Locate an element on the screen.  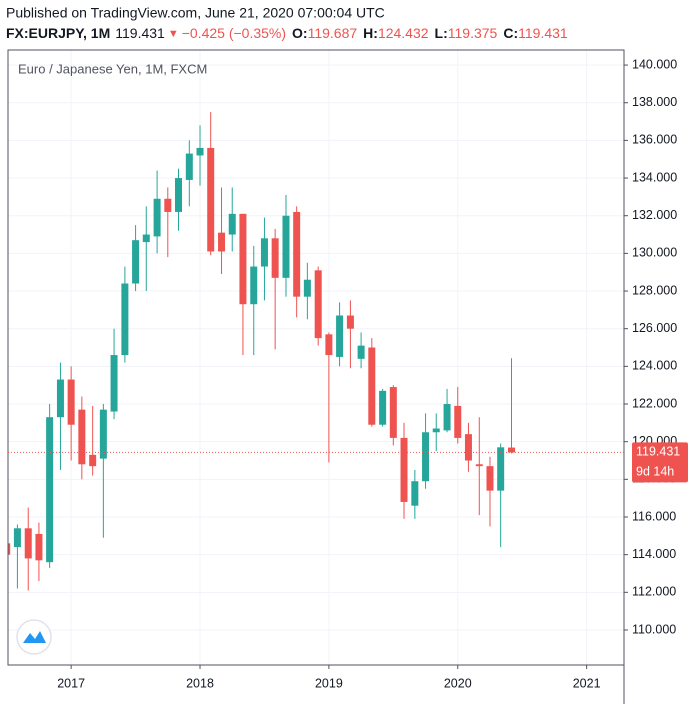
y-tick-label: 112.000 is located at coordinates (654, 592).